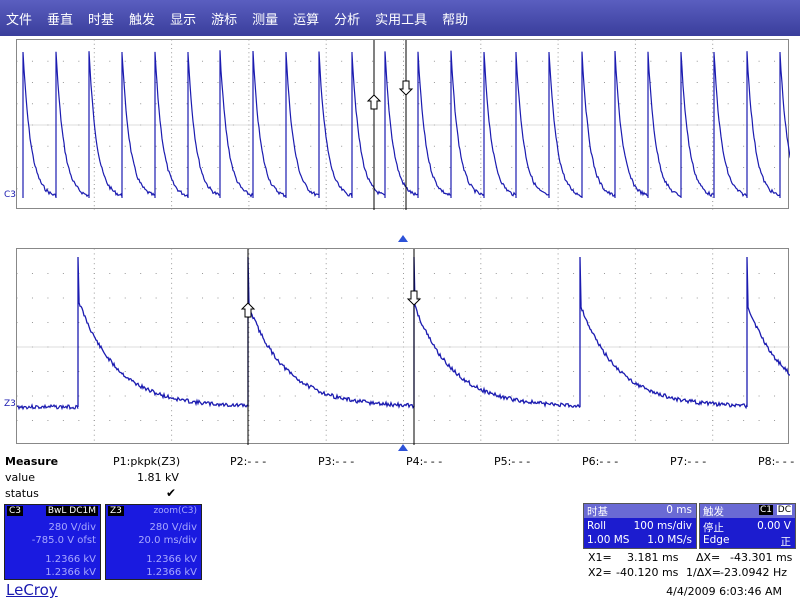 This screenshot has width=800, height=600. Describe the element at coordinates (265, 20) in the screenshot. I see `menu-measure: 测量` at that location.